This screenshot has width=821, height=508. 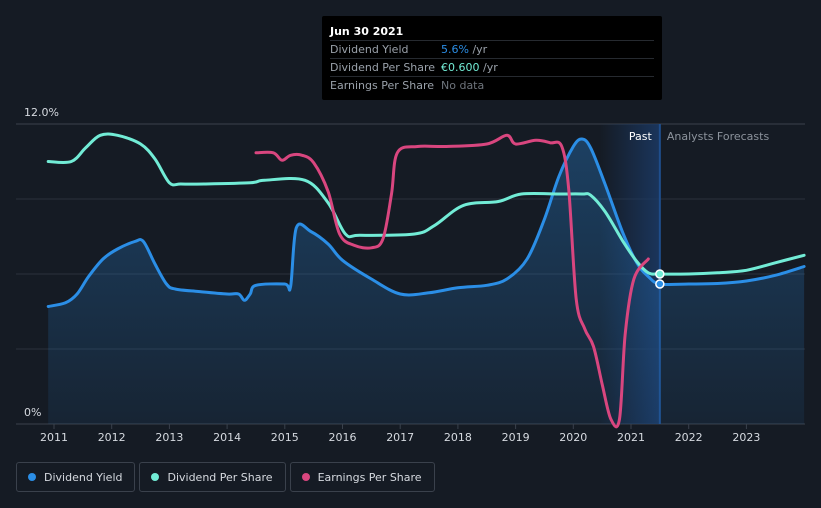 I want to click on tooltip-row-earnings-per-share: Earnings Per Share No data, so click(x=492, y=85).